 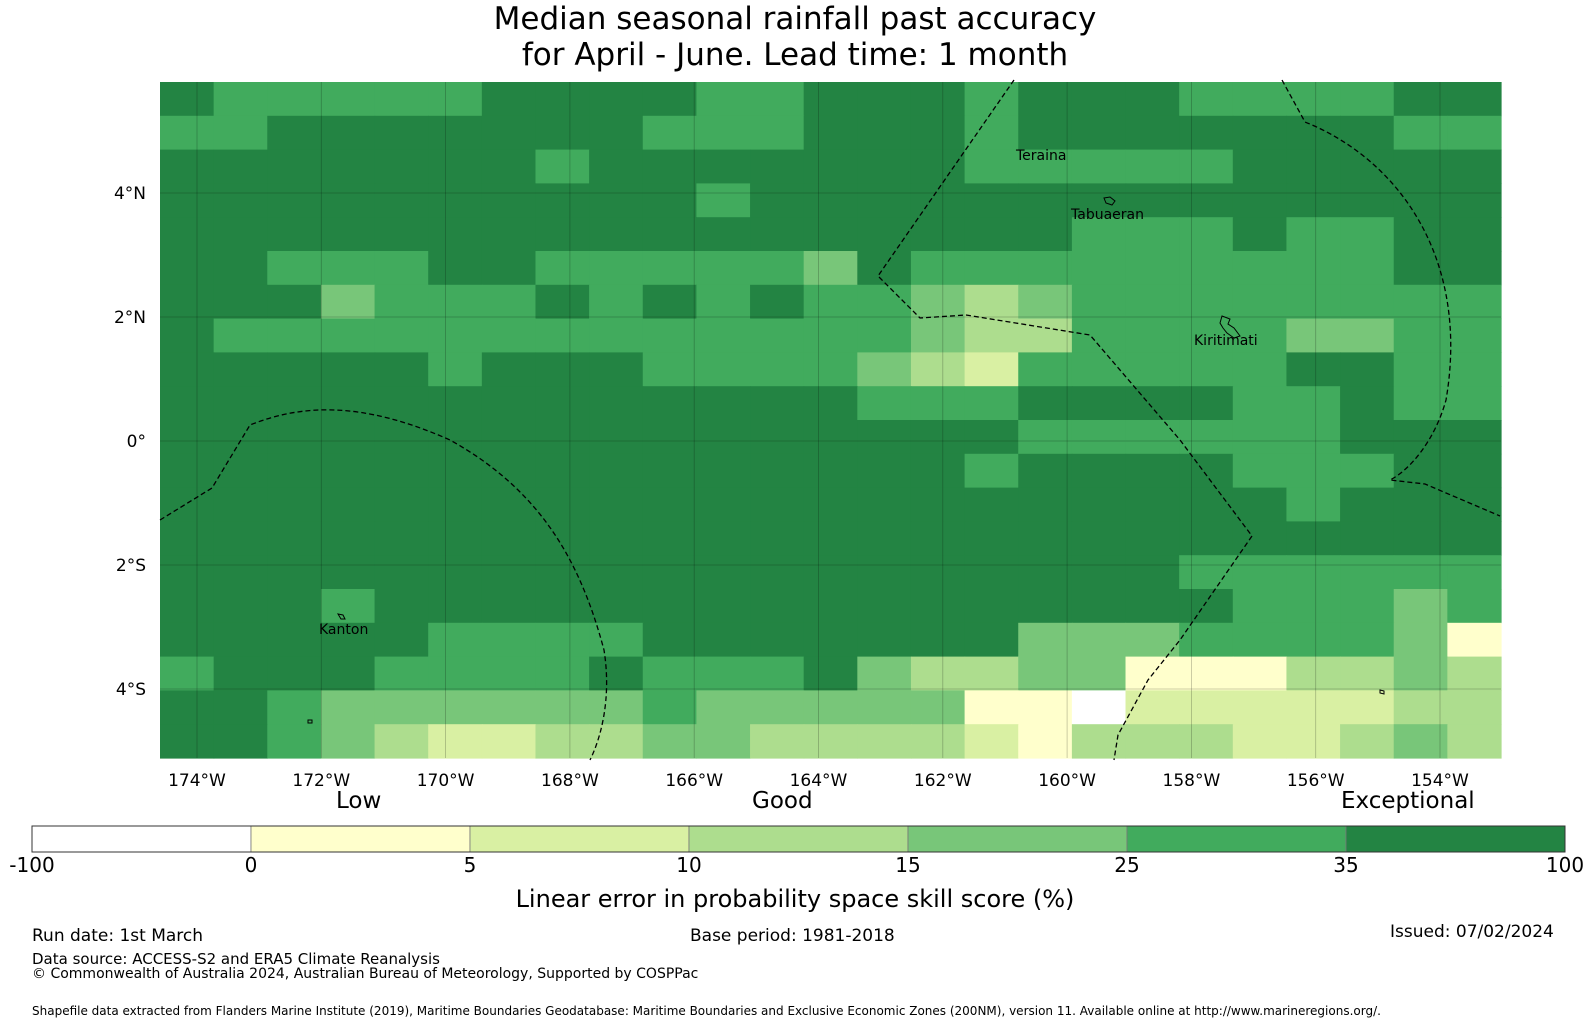 I want to click on tabuaeran-island, so click(x=1109, y=201).